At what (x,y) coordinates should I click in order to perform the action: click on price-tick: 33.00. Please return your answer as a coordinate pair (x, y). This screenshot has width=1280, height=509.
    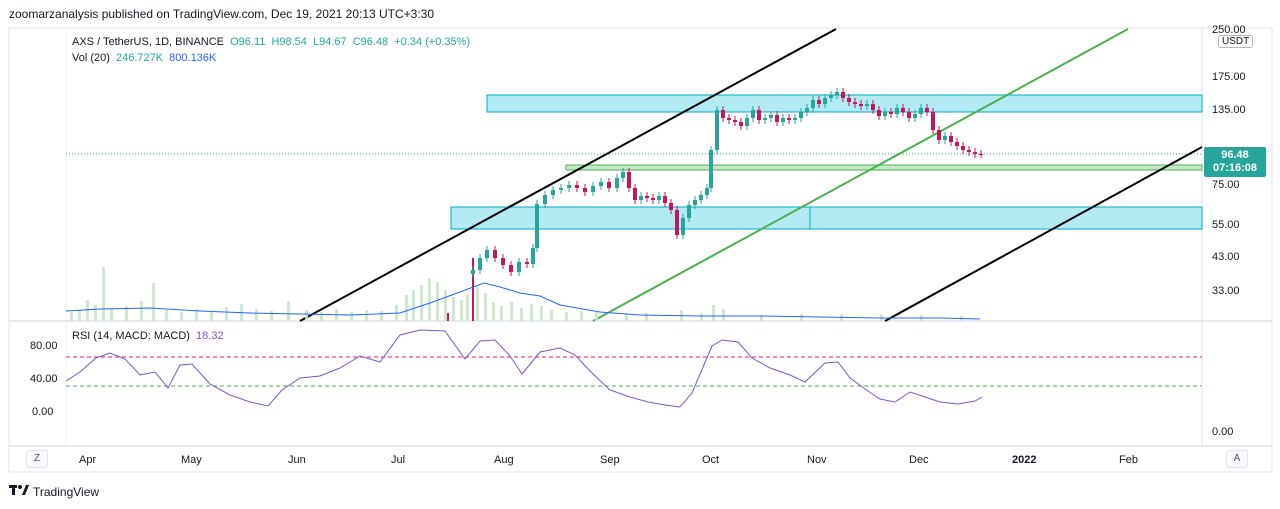
    Looking at the image, I should click on (1226, 291).